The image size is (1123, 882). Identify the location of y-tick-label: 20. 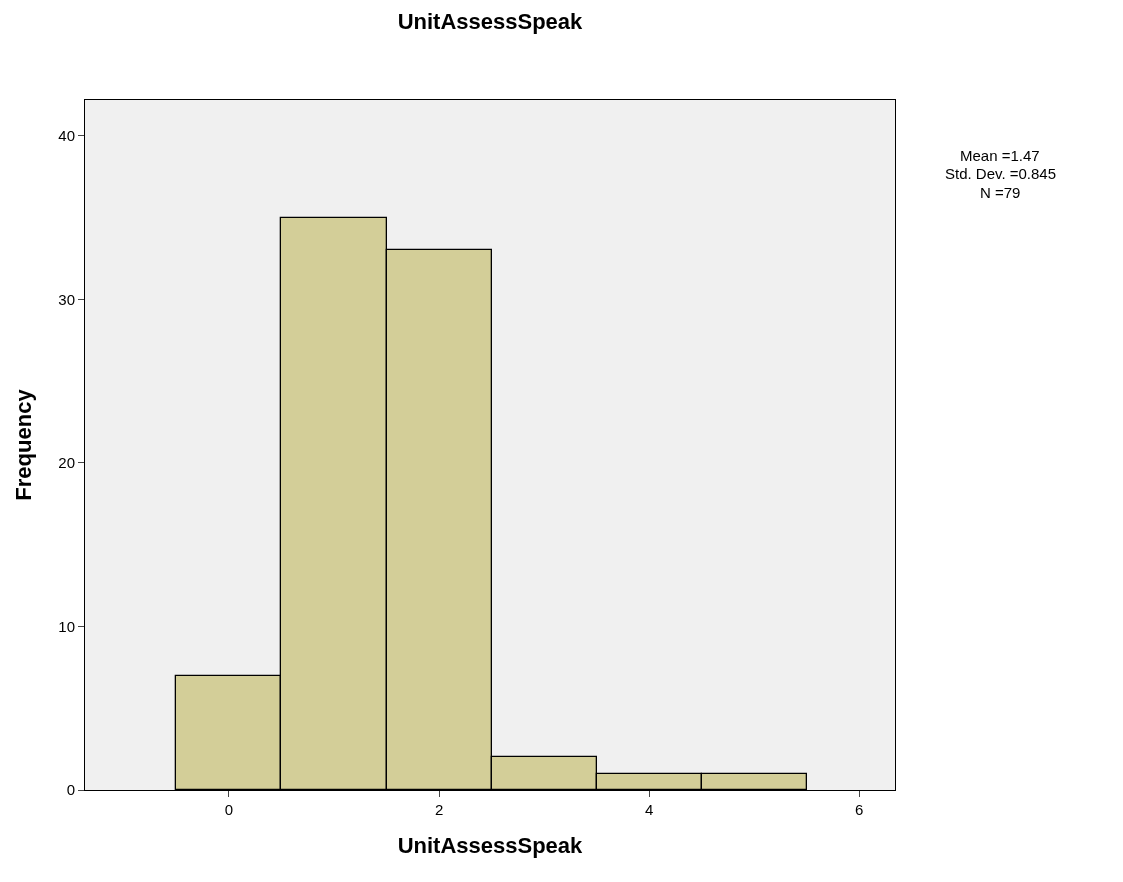
(66, 463).